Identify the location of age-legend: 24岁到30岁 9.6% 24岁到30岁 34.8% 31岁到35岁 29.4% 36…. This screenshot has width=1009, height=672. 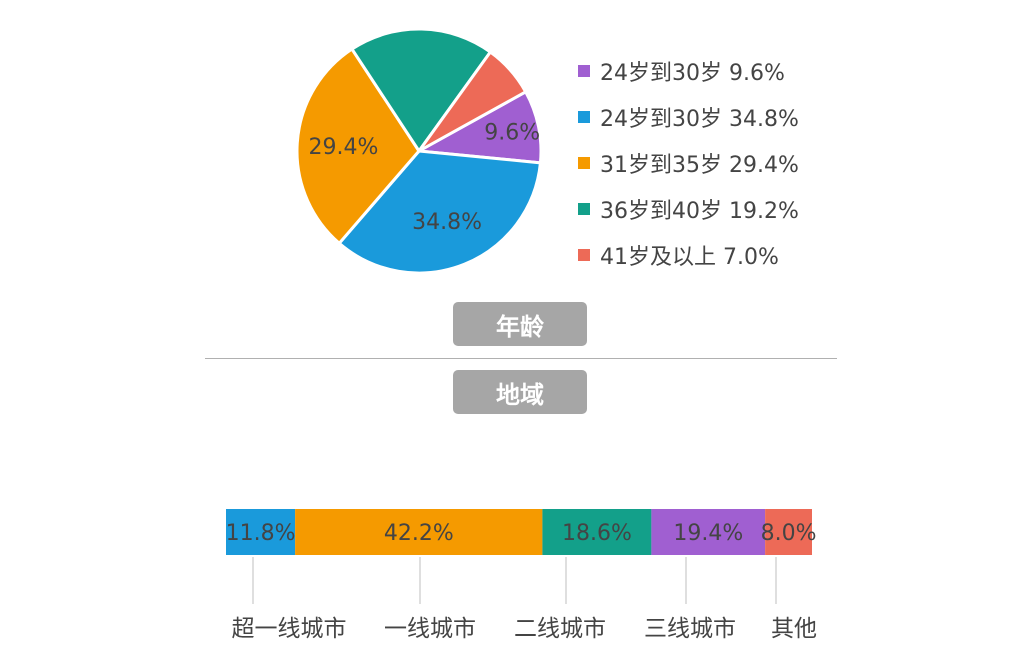
(688, 163).